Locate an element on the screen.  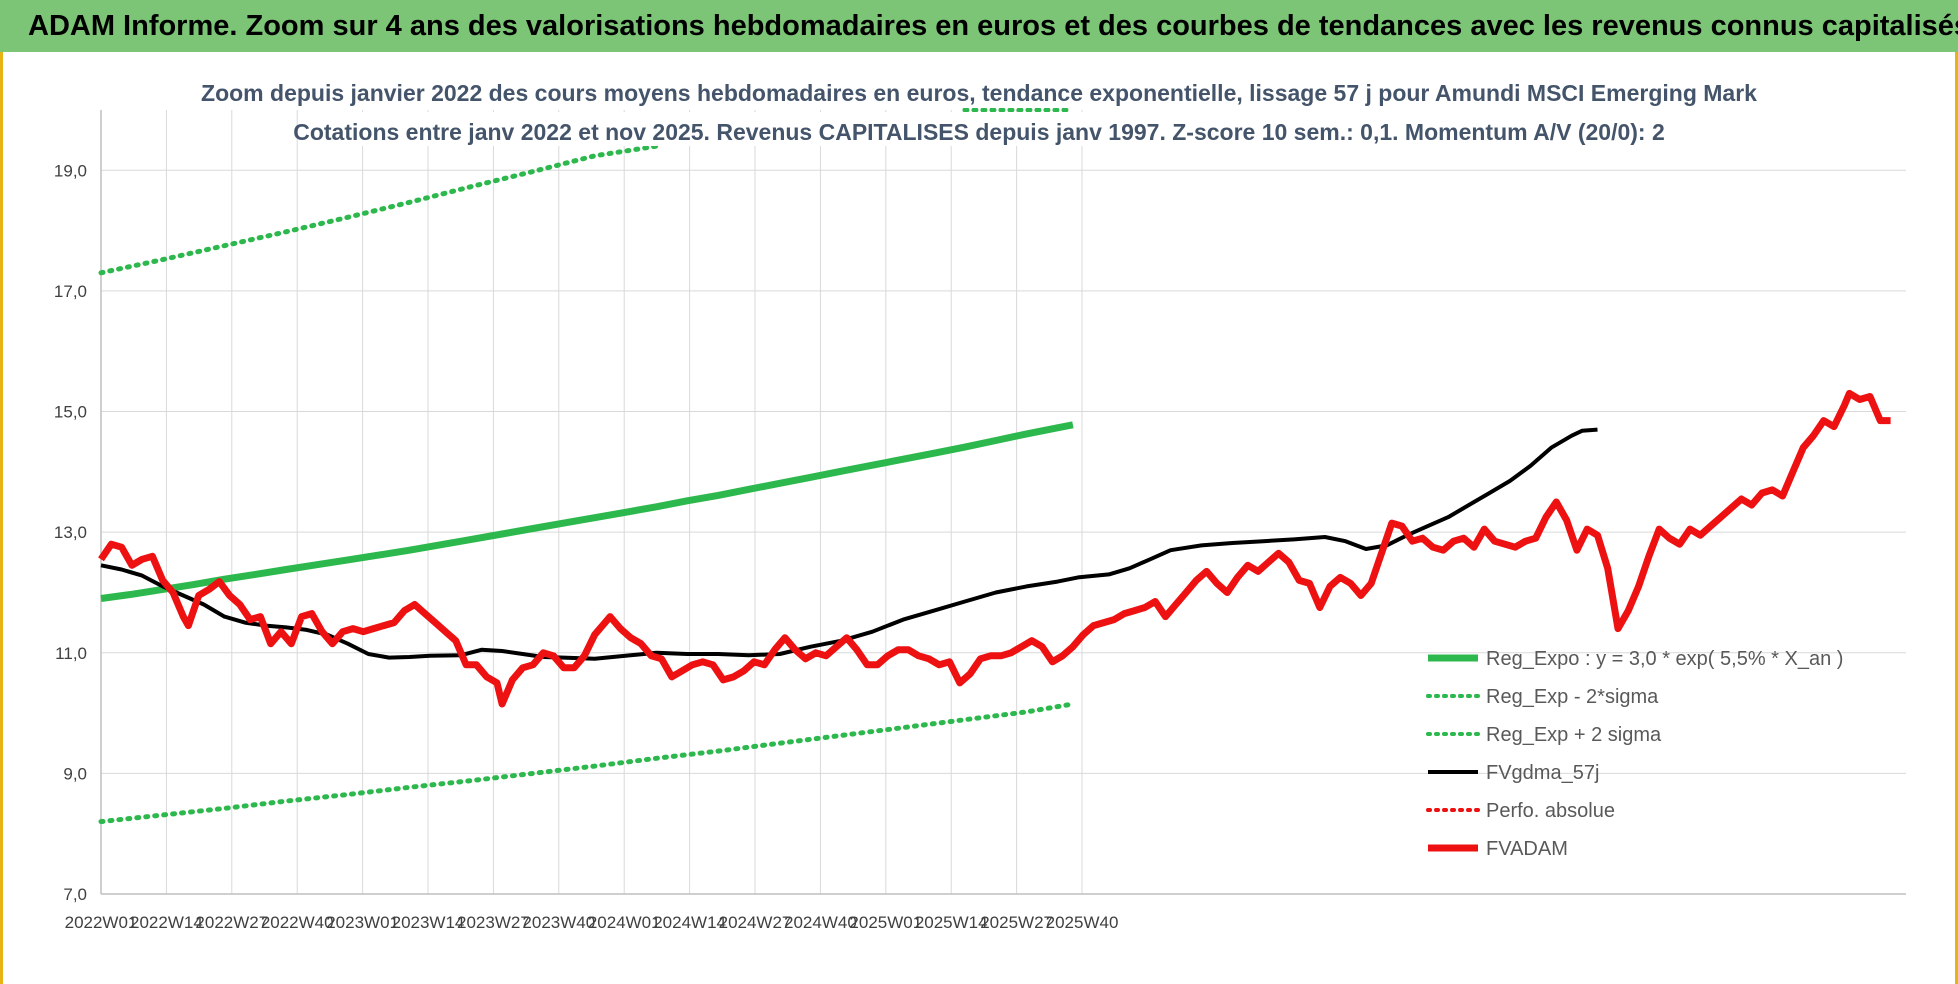
x-tick-label: 2022W40 is located at coordinates (297, 922).